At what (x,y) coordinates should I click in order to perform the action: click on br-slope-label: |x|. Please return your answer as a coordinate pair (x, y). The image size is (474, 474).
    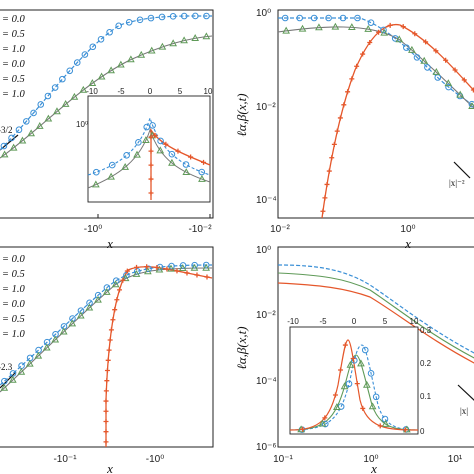
    Looking at the image, I should click on (464, 411).